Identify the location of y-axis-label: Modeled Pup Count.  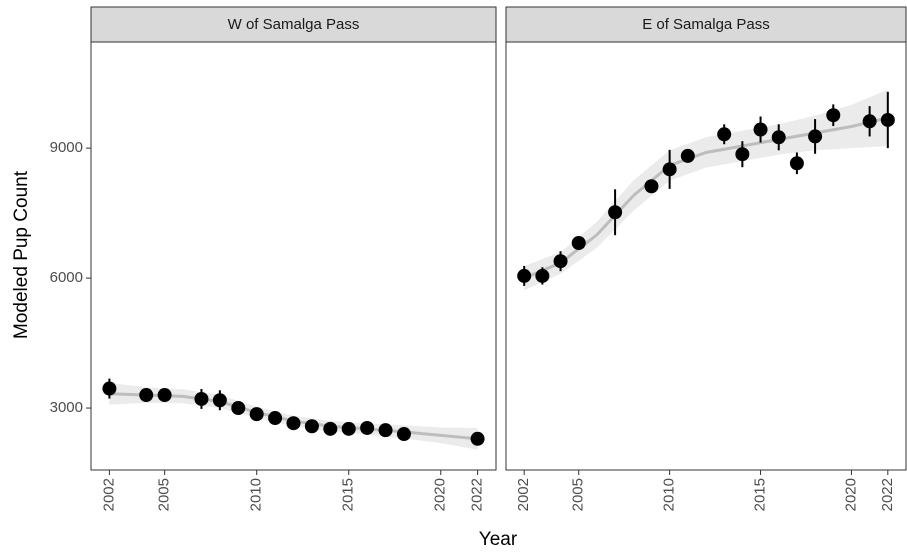
(21, 254).